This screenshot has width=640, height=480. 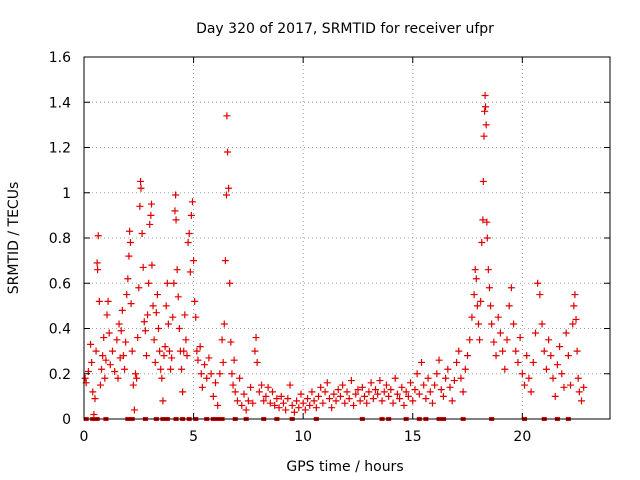 What do you see at coordinates (522, 437) in the screenshot?
I see `x-tick-label: 20` at bounding box center [522, 437].